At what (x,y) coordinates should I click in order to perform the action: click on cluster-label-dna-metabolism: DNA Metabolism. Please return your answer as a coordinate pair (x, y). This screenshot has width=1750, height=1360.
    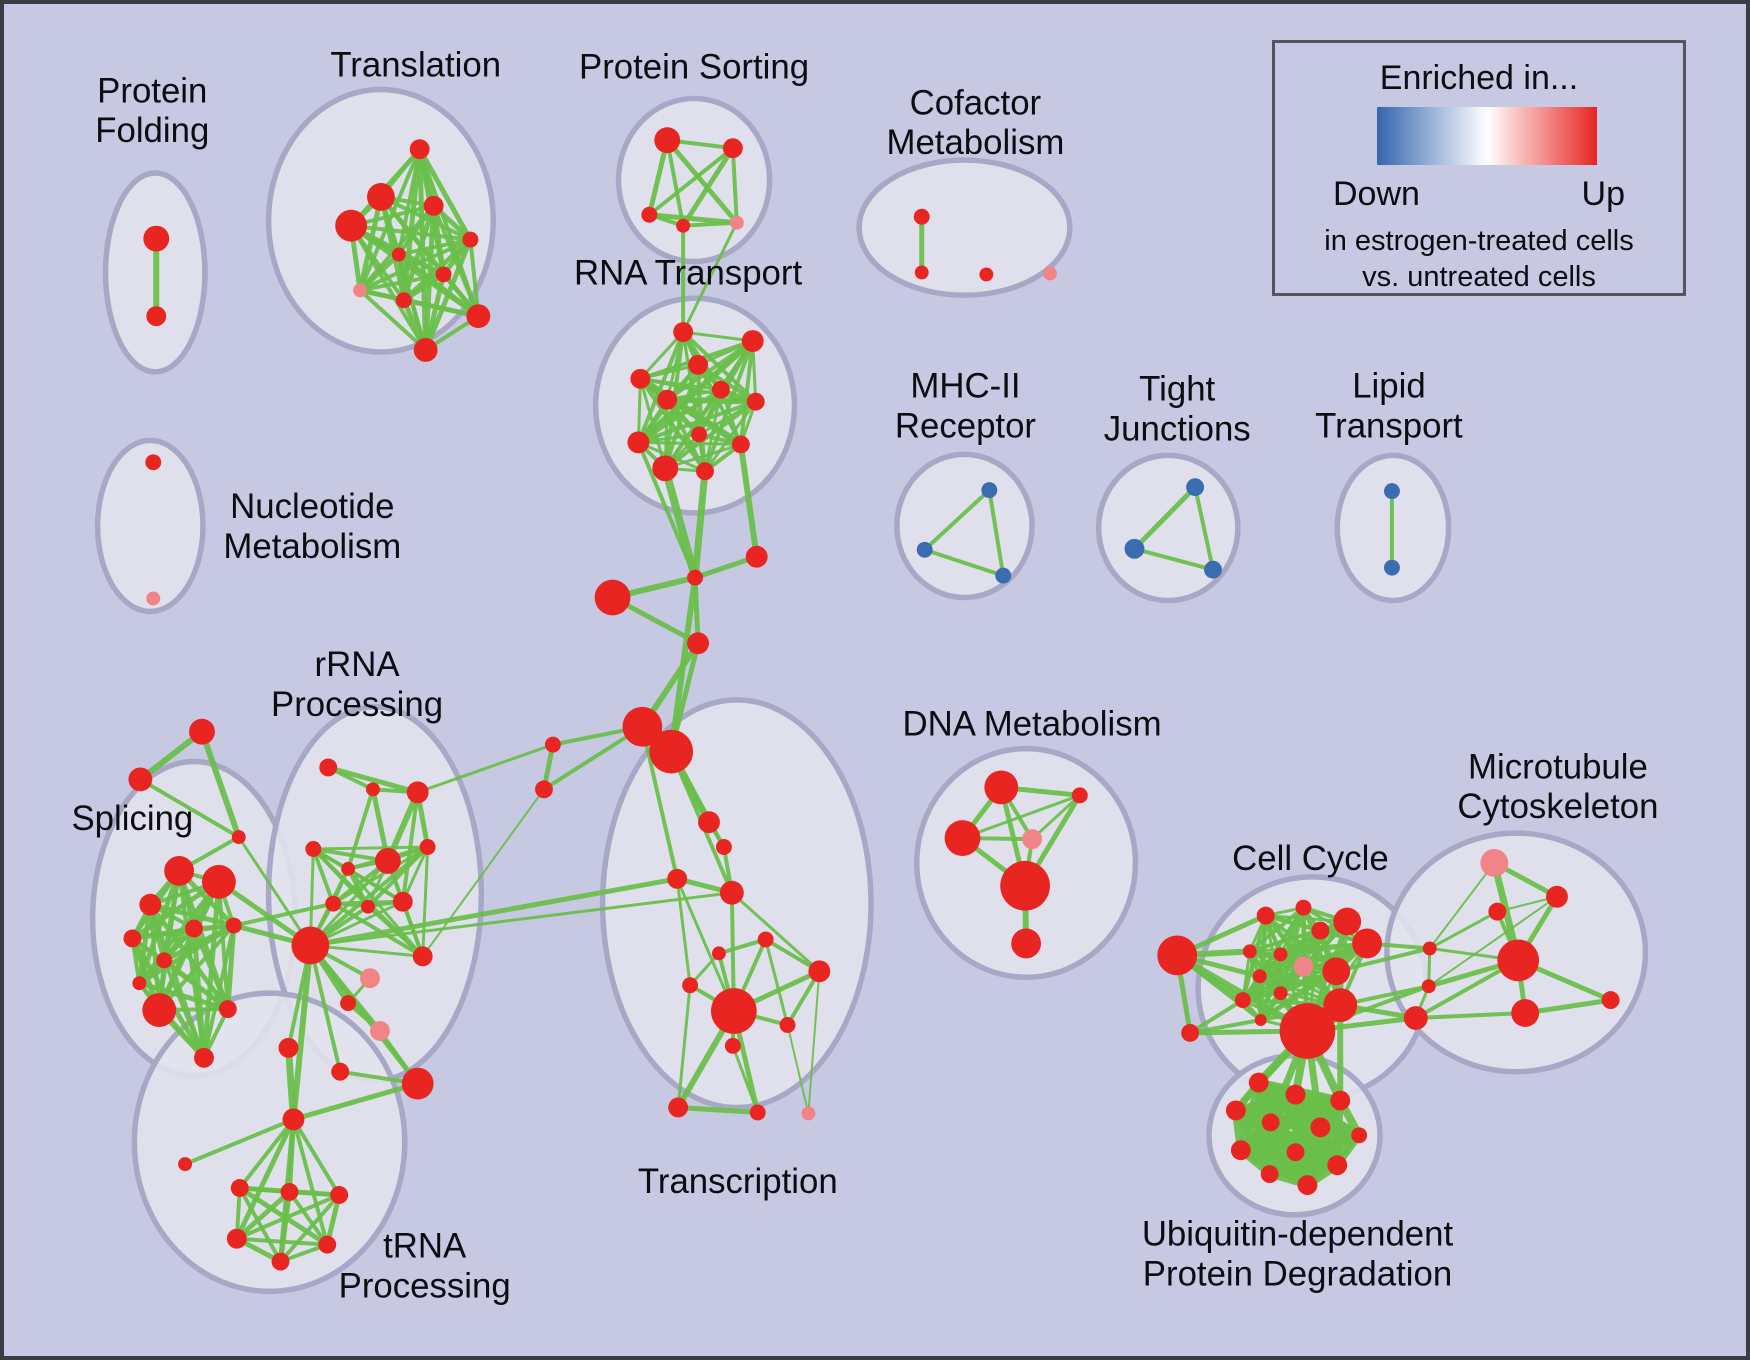
    Looking at the image, I should click on (1032, 725).